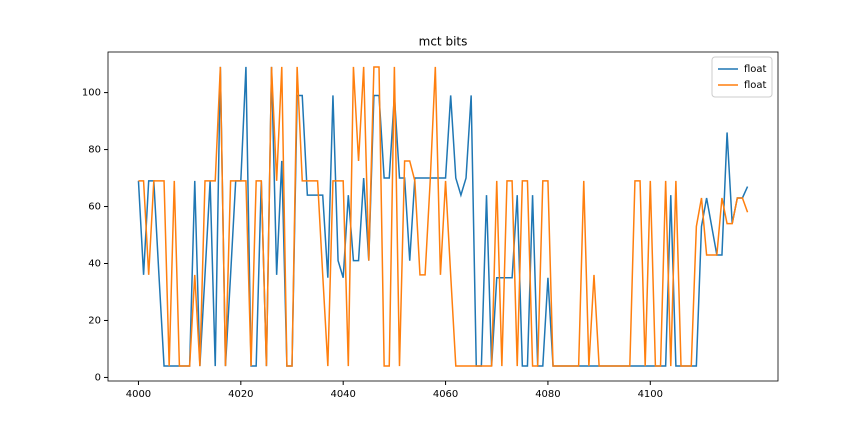  Describe the element at coordinates (94, 150) in the screenshot. I see `y-tick-label: 80` at that location.